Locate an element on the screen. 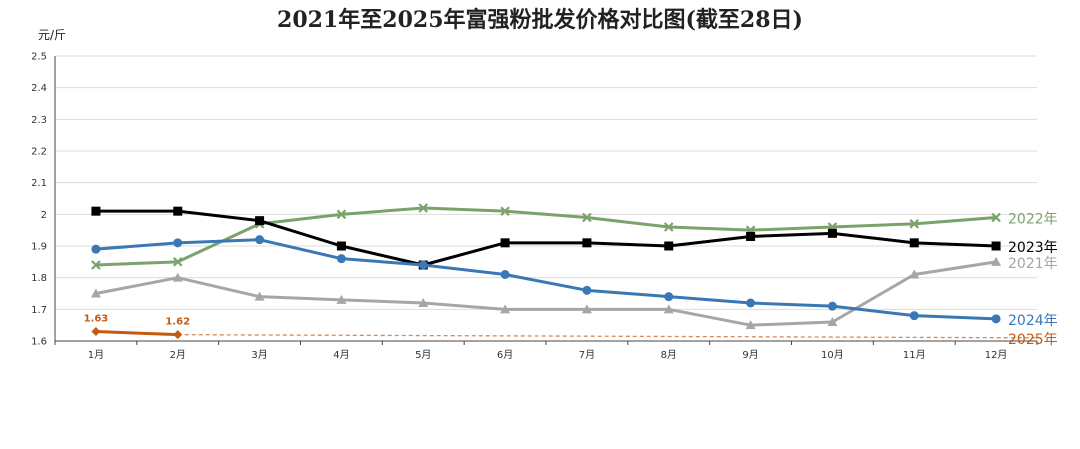  data-label: 1.63 is located at coordinates (96, 319).